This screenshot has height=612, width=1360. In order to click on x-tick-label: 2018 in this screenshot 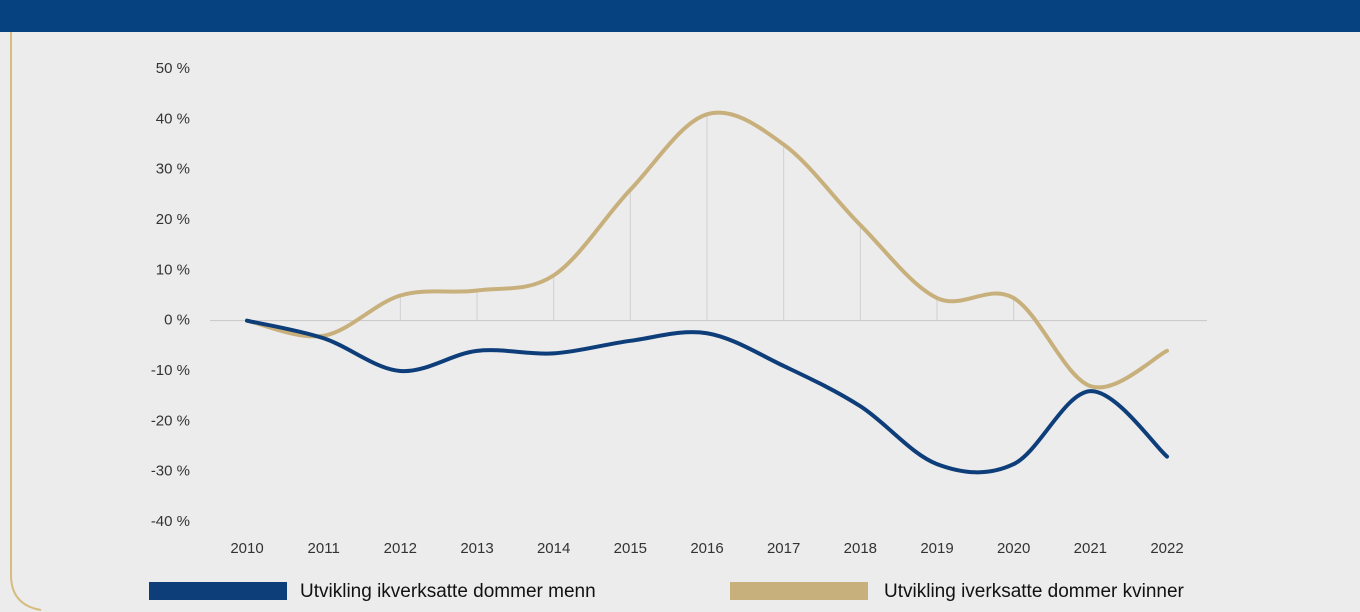, I will do `click(860, 548)`.